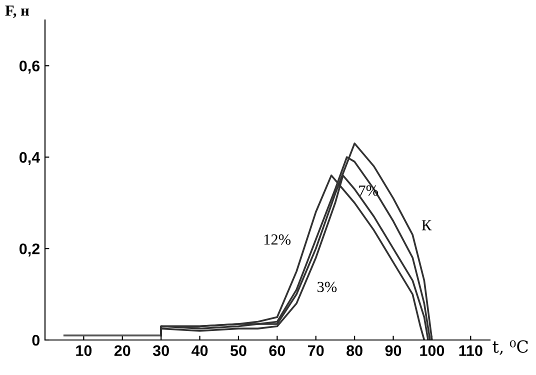 The height and width of the screenshot is (375, 536). I want to click on x-tick-label: 80, so click(354, 350).